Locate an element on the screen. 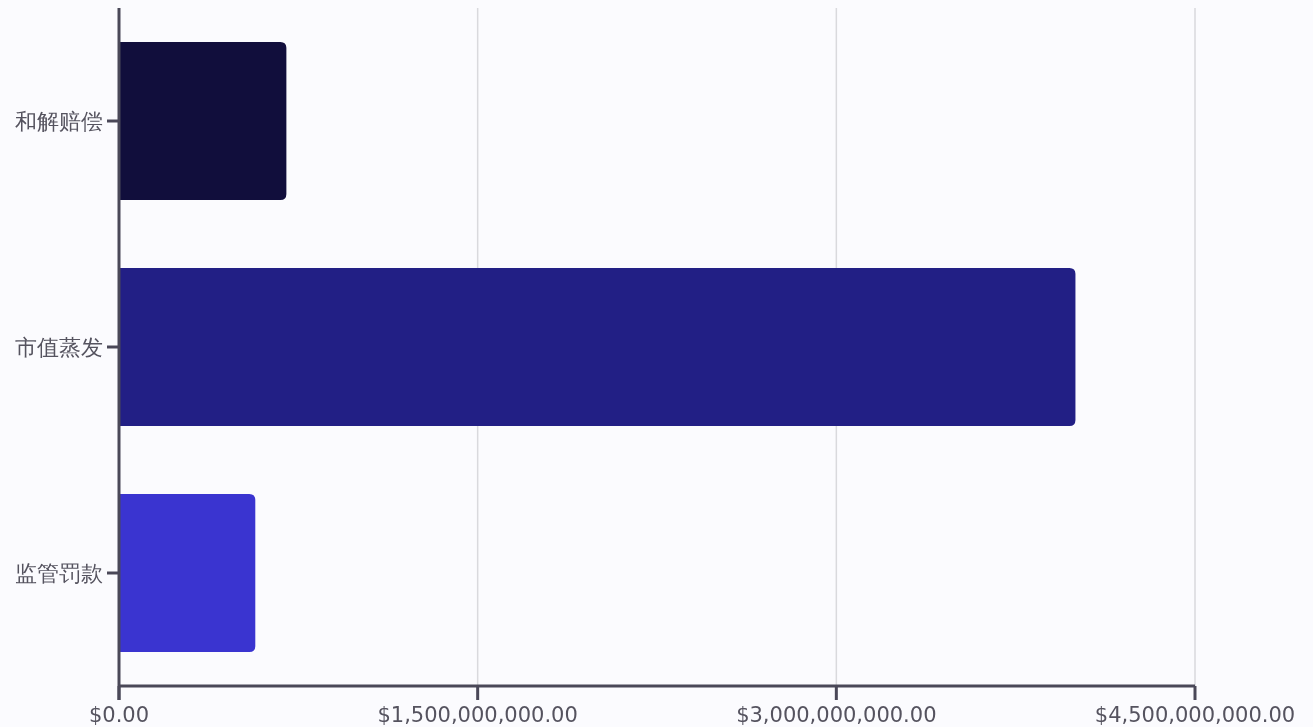 Image resolution: width=1313 pixels, height=727 pixels. x-tick-label: $4,500,000,000.00 is located at coordinates (1195, 715).